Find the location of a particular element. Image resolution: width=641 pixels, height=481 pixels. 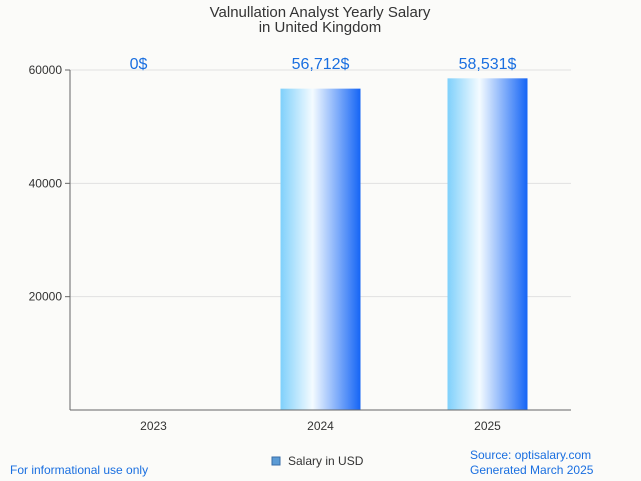

legend-swatch is located at coordinates (276, 461).